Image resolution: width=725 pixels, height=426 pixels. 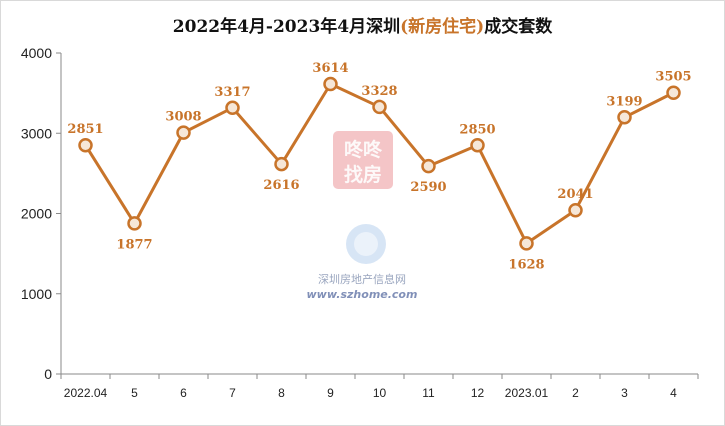 I want to click on watermark-badge, so click(x=363, y=160).